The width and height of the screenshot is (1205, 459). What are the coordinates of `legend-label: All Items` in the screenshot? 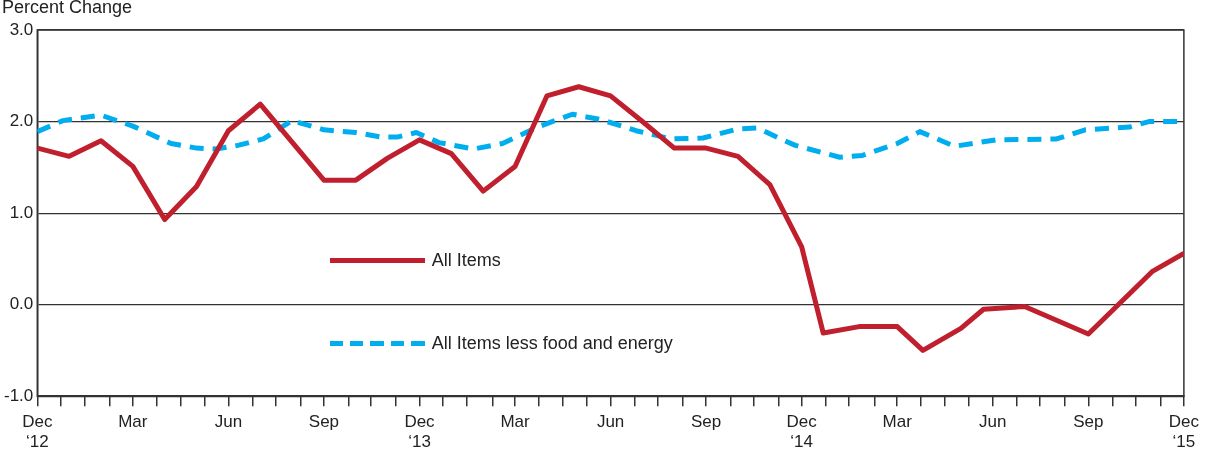 It's located at (466, 261).